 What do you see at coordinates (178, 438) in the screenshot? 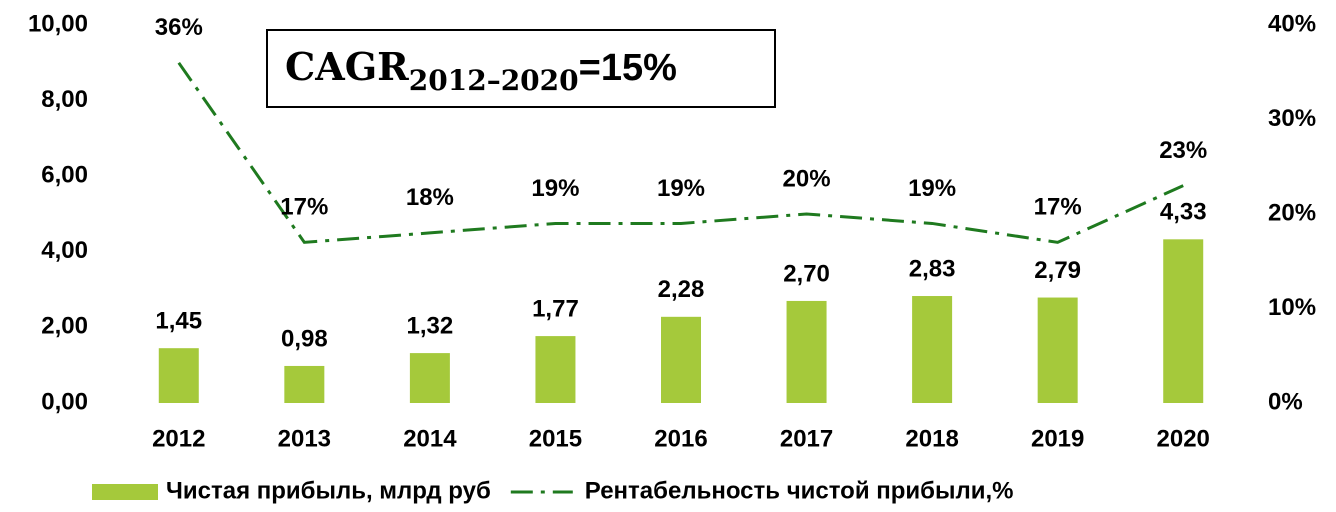
I see `x-tick-label: 2012` at bounding box center [178, 438].